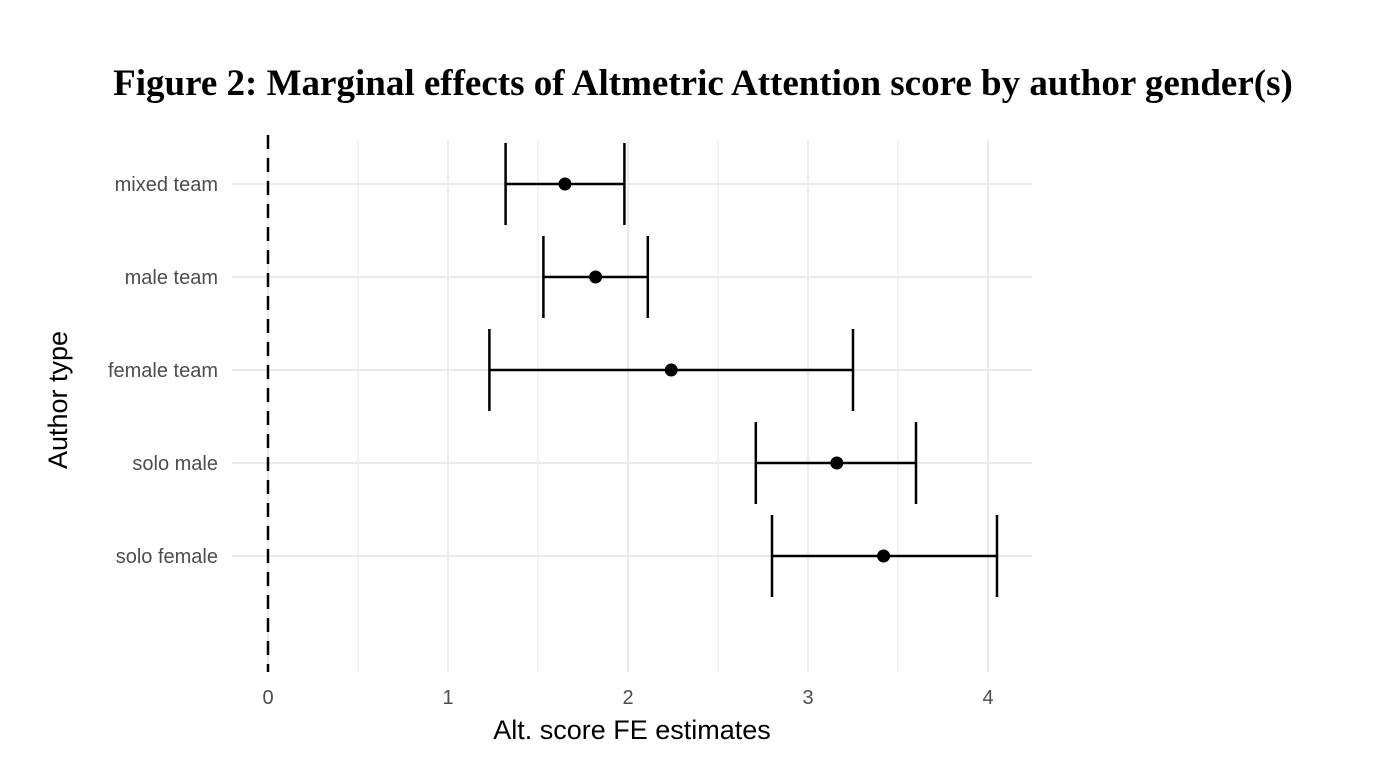 This screenshot has width=1398, height=772. Describe the element at coordinates (163, 371) in the screenshot. I see `y-tick-label: female team` at that location.